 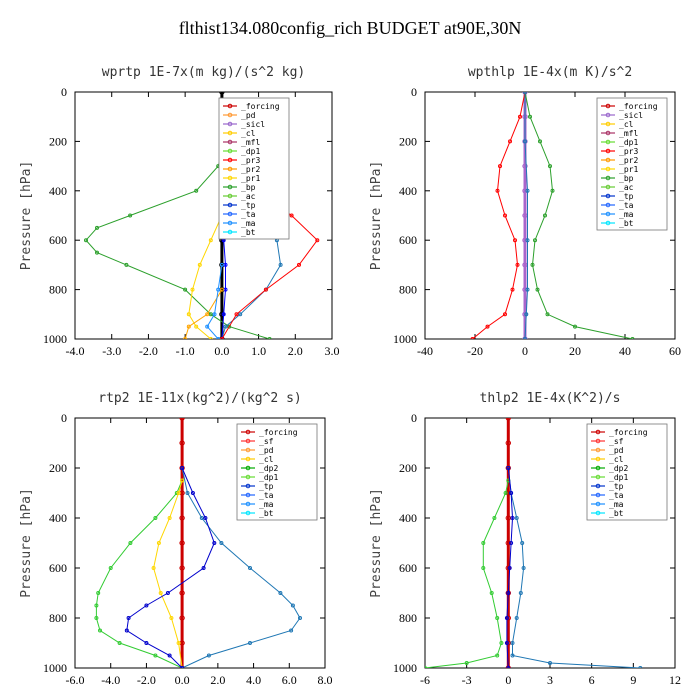 What do you see at coordinates (260, 106) in the screenshot?
I see `legend-label: _forcing` at bounding box center [260, 106].